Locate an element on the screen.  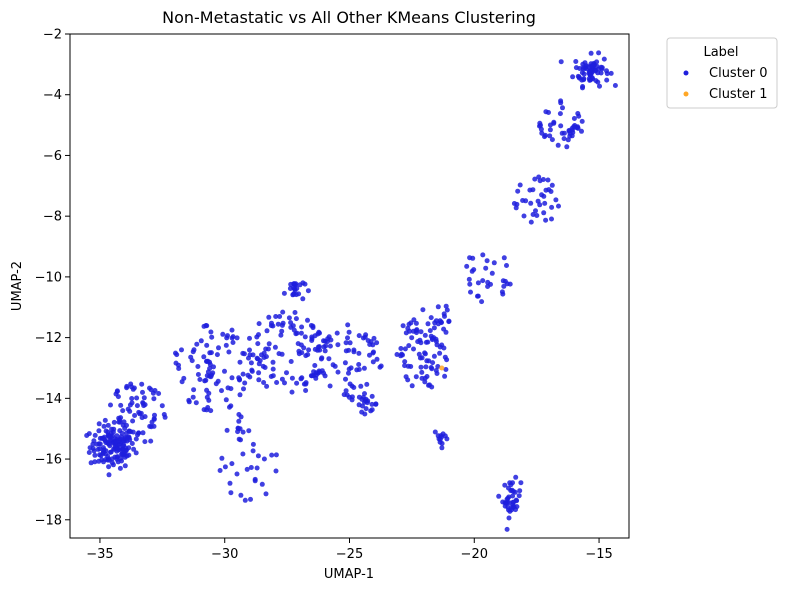
x-tick-label: −30 is located at coordinates (224, 554).